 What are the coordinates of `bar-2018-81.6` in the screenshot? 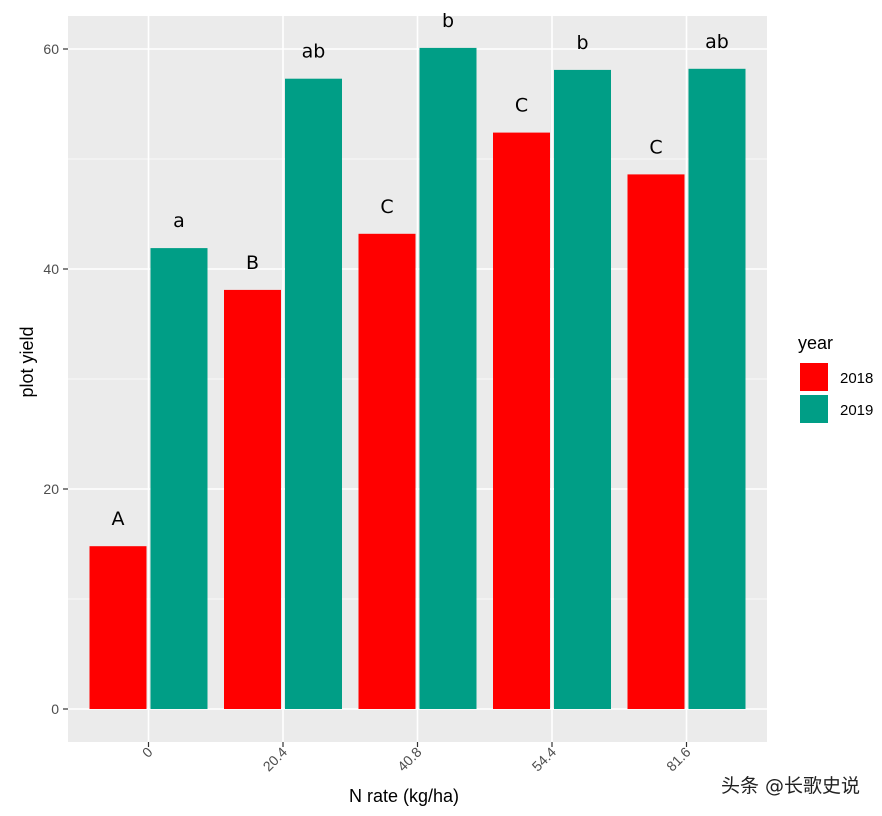 It's located at (656, 441).